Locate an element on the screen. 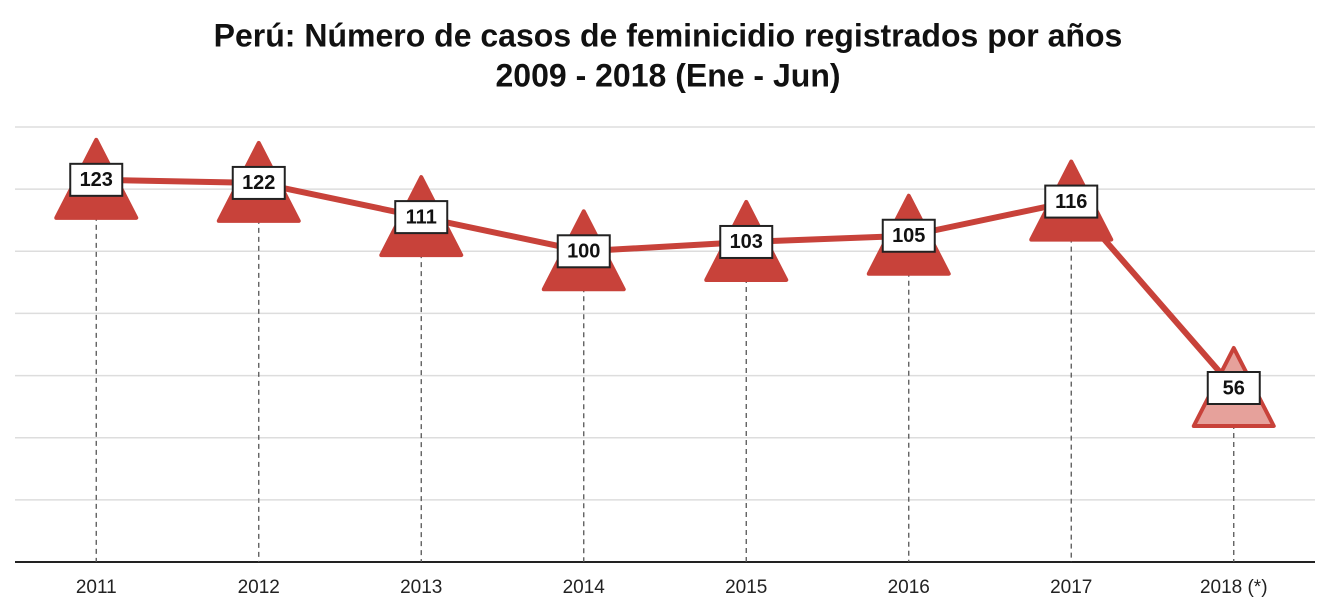 The height and width of the screenshot is (601, 1327). data-label: 105 is located at coordinates (908, 236).